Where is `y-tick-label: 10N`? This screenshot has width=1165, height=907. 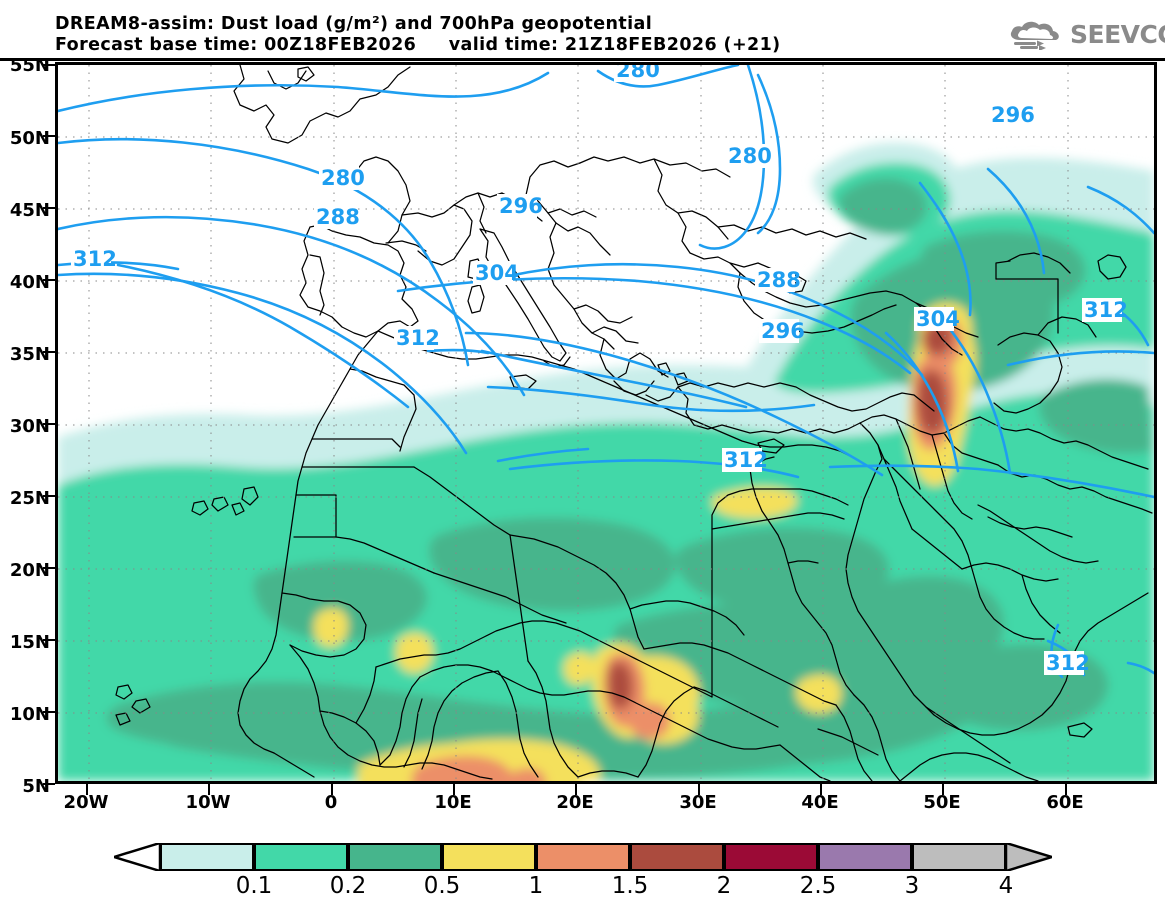
y-tick-label: 10N is located at coordinates (29, 714).